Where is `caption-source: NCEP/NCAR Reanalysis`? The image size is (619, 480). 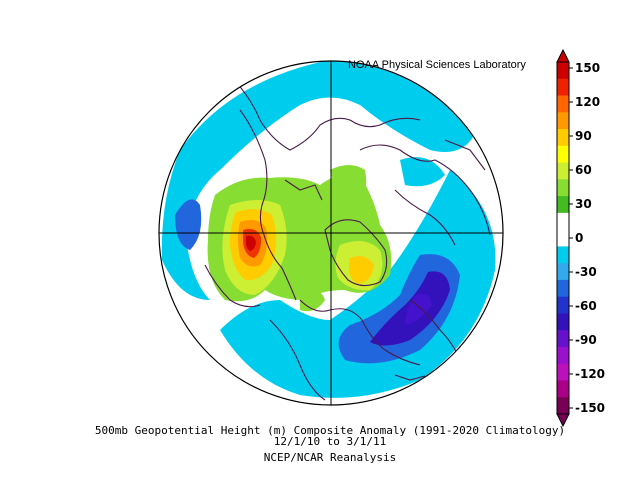
caption-source: NCEP/NCAR Reanalysis is located at coordinates (330, 457).